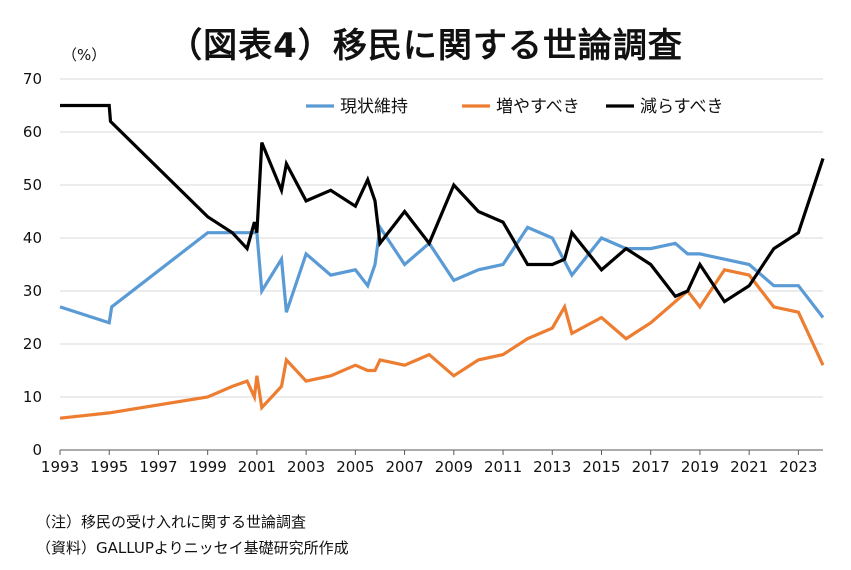 This screenshot has height=570, width=851. I want to click on x-tick-label-2009: 2009, so click(454, 467).